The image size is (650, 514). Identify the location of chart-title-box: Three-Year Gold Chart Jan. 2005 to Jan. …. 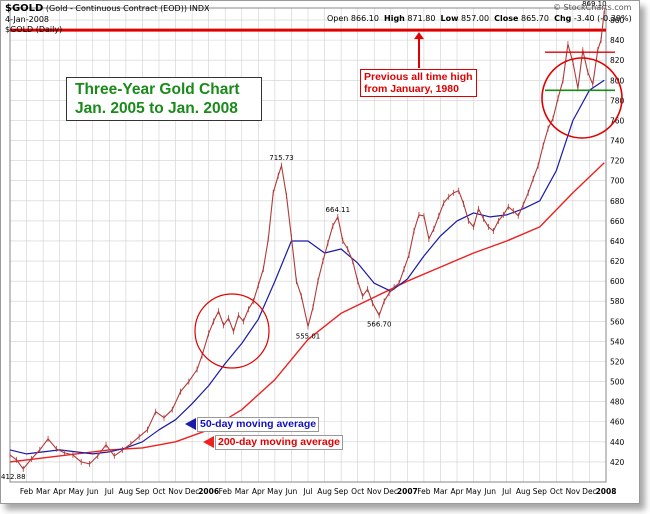
(164, 99).